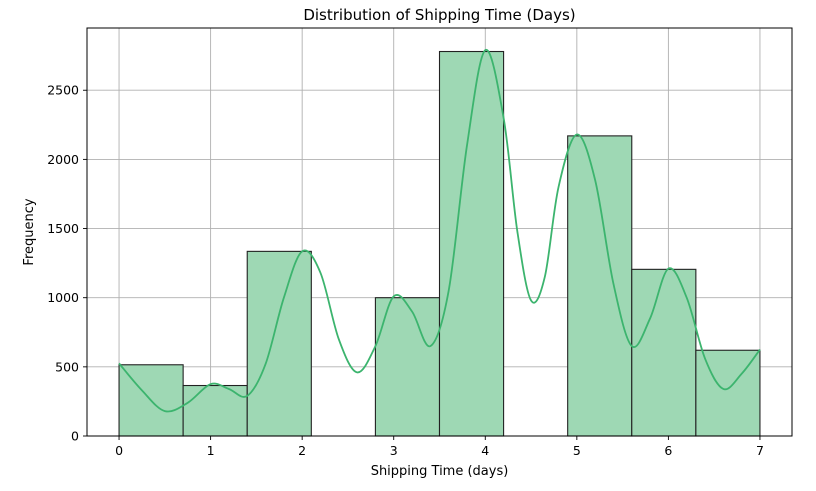  I want to click on y-tick-label: 500, so click(67, 366).